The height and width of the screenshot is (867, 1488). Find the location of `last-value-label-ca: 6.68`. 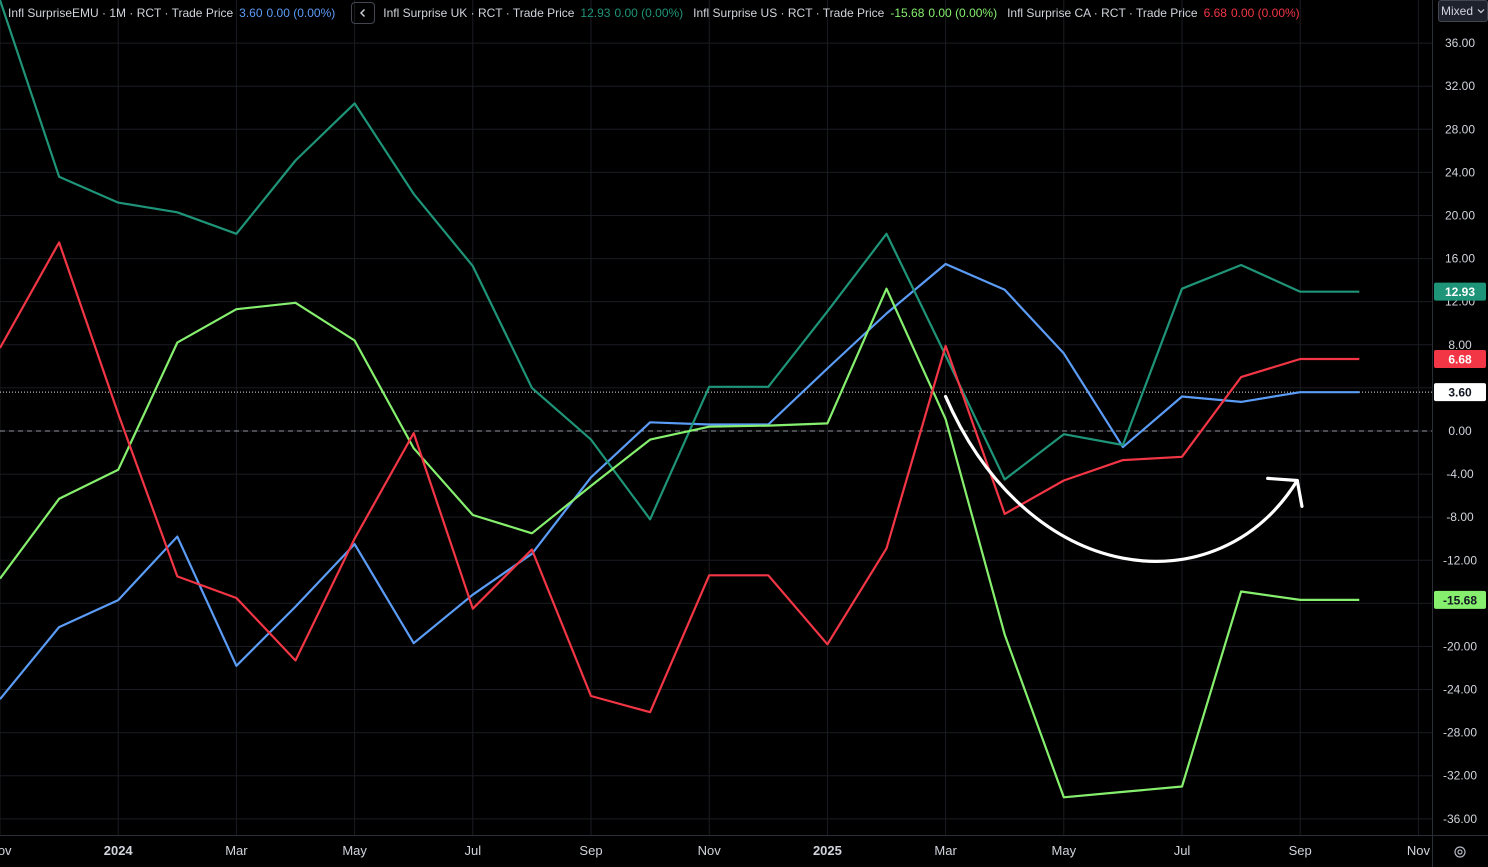

last-value-label-ca: 6.68 is located at coordinates (1460, 358).